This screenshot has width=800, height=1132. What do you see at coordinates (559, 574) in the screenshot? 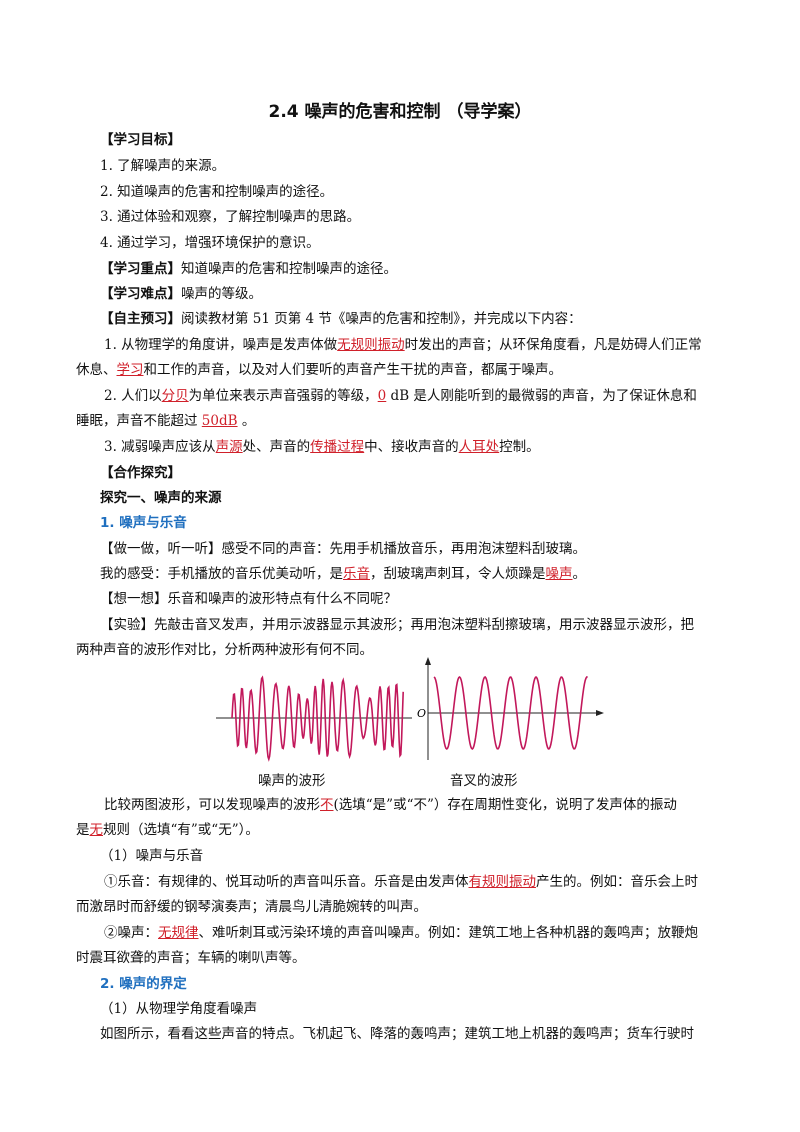
I see `feel-answer-2: 噪声` at bounding box center [559, 574].